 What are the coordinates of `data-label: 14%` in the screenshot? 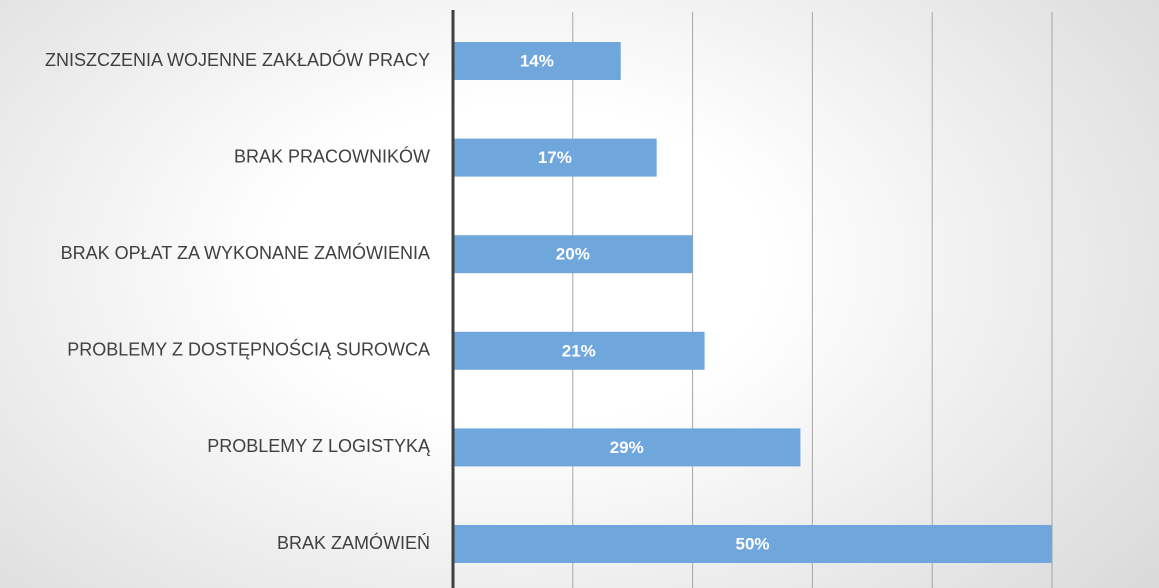 It's located at (537, 60).